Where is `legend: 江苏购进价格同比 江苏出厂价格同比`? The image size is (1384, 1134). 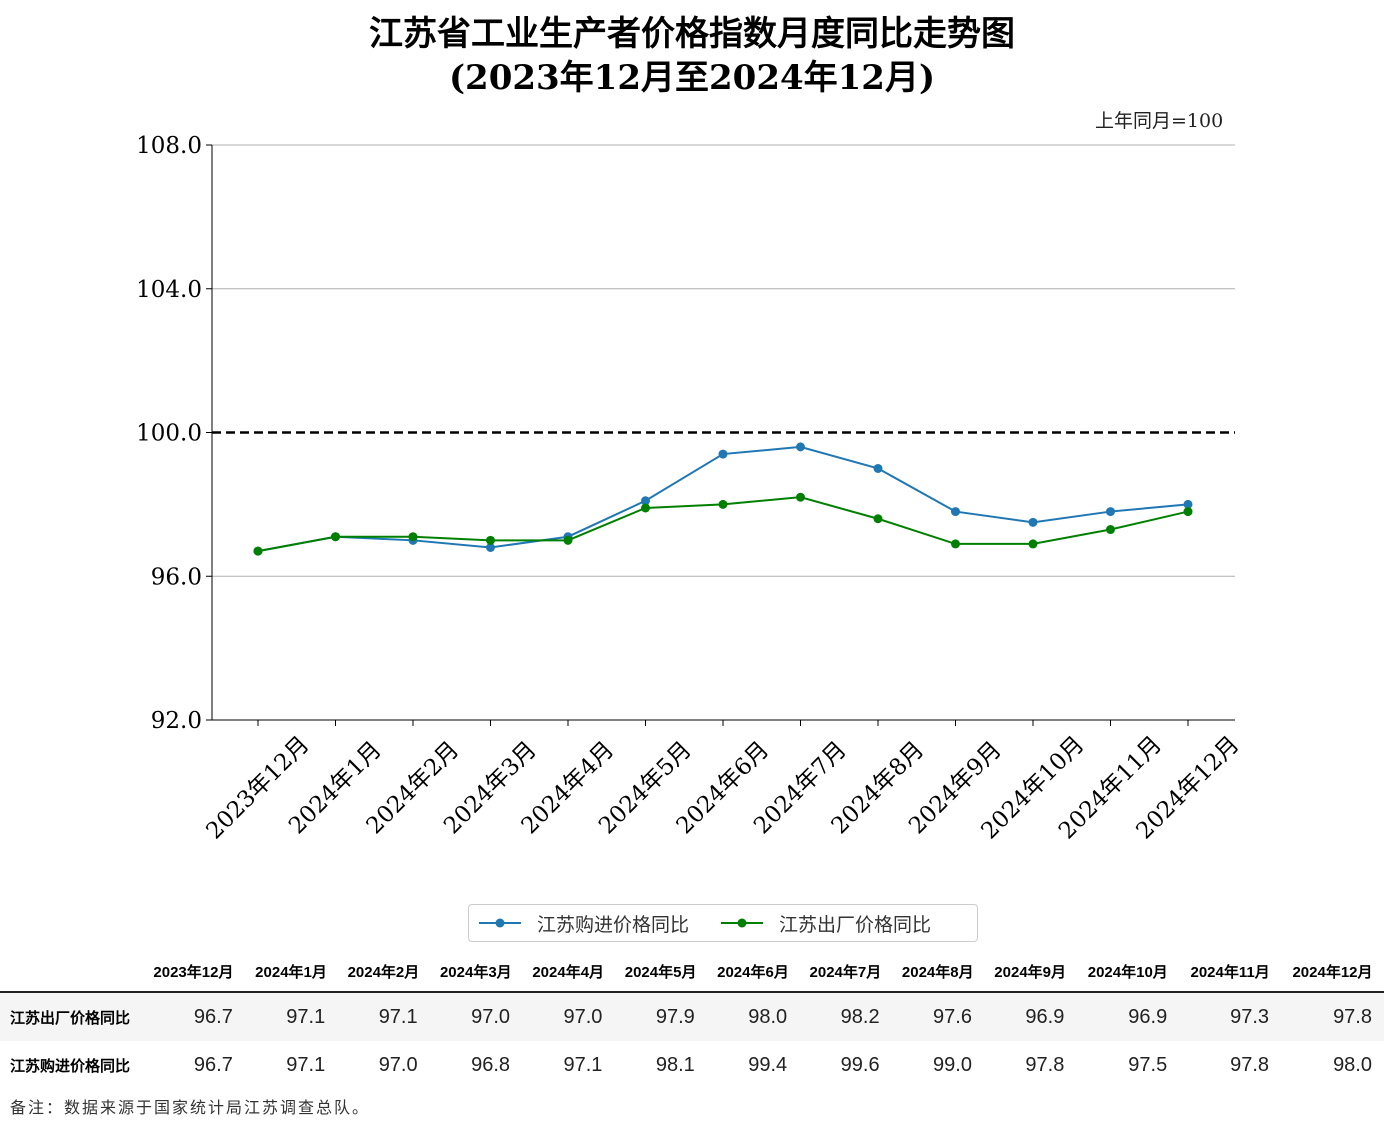
legend: 江苏购进价格同比 江苏出厂价格同比 is located at coordinates (723, 923).